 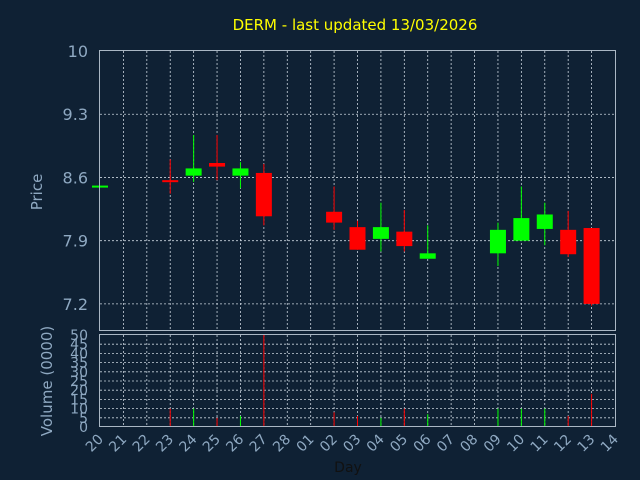 I want to click on volume-tick-label: 15, so click(x=79, y=400).